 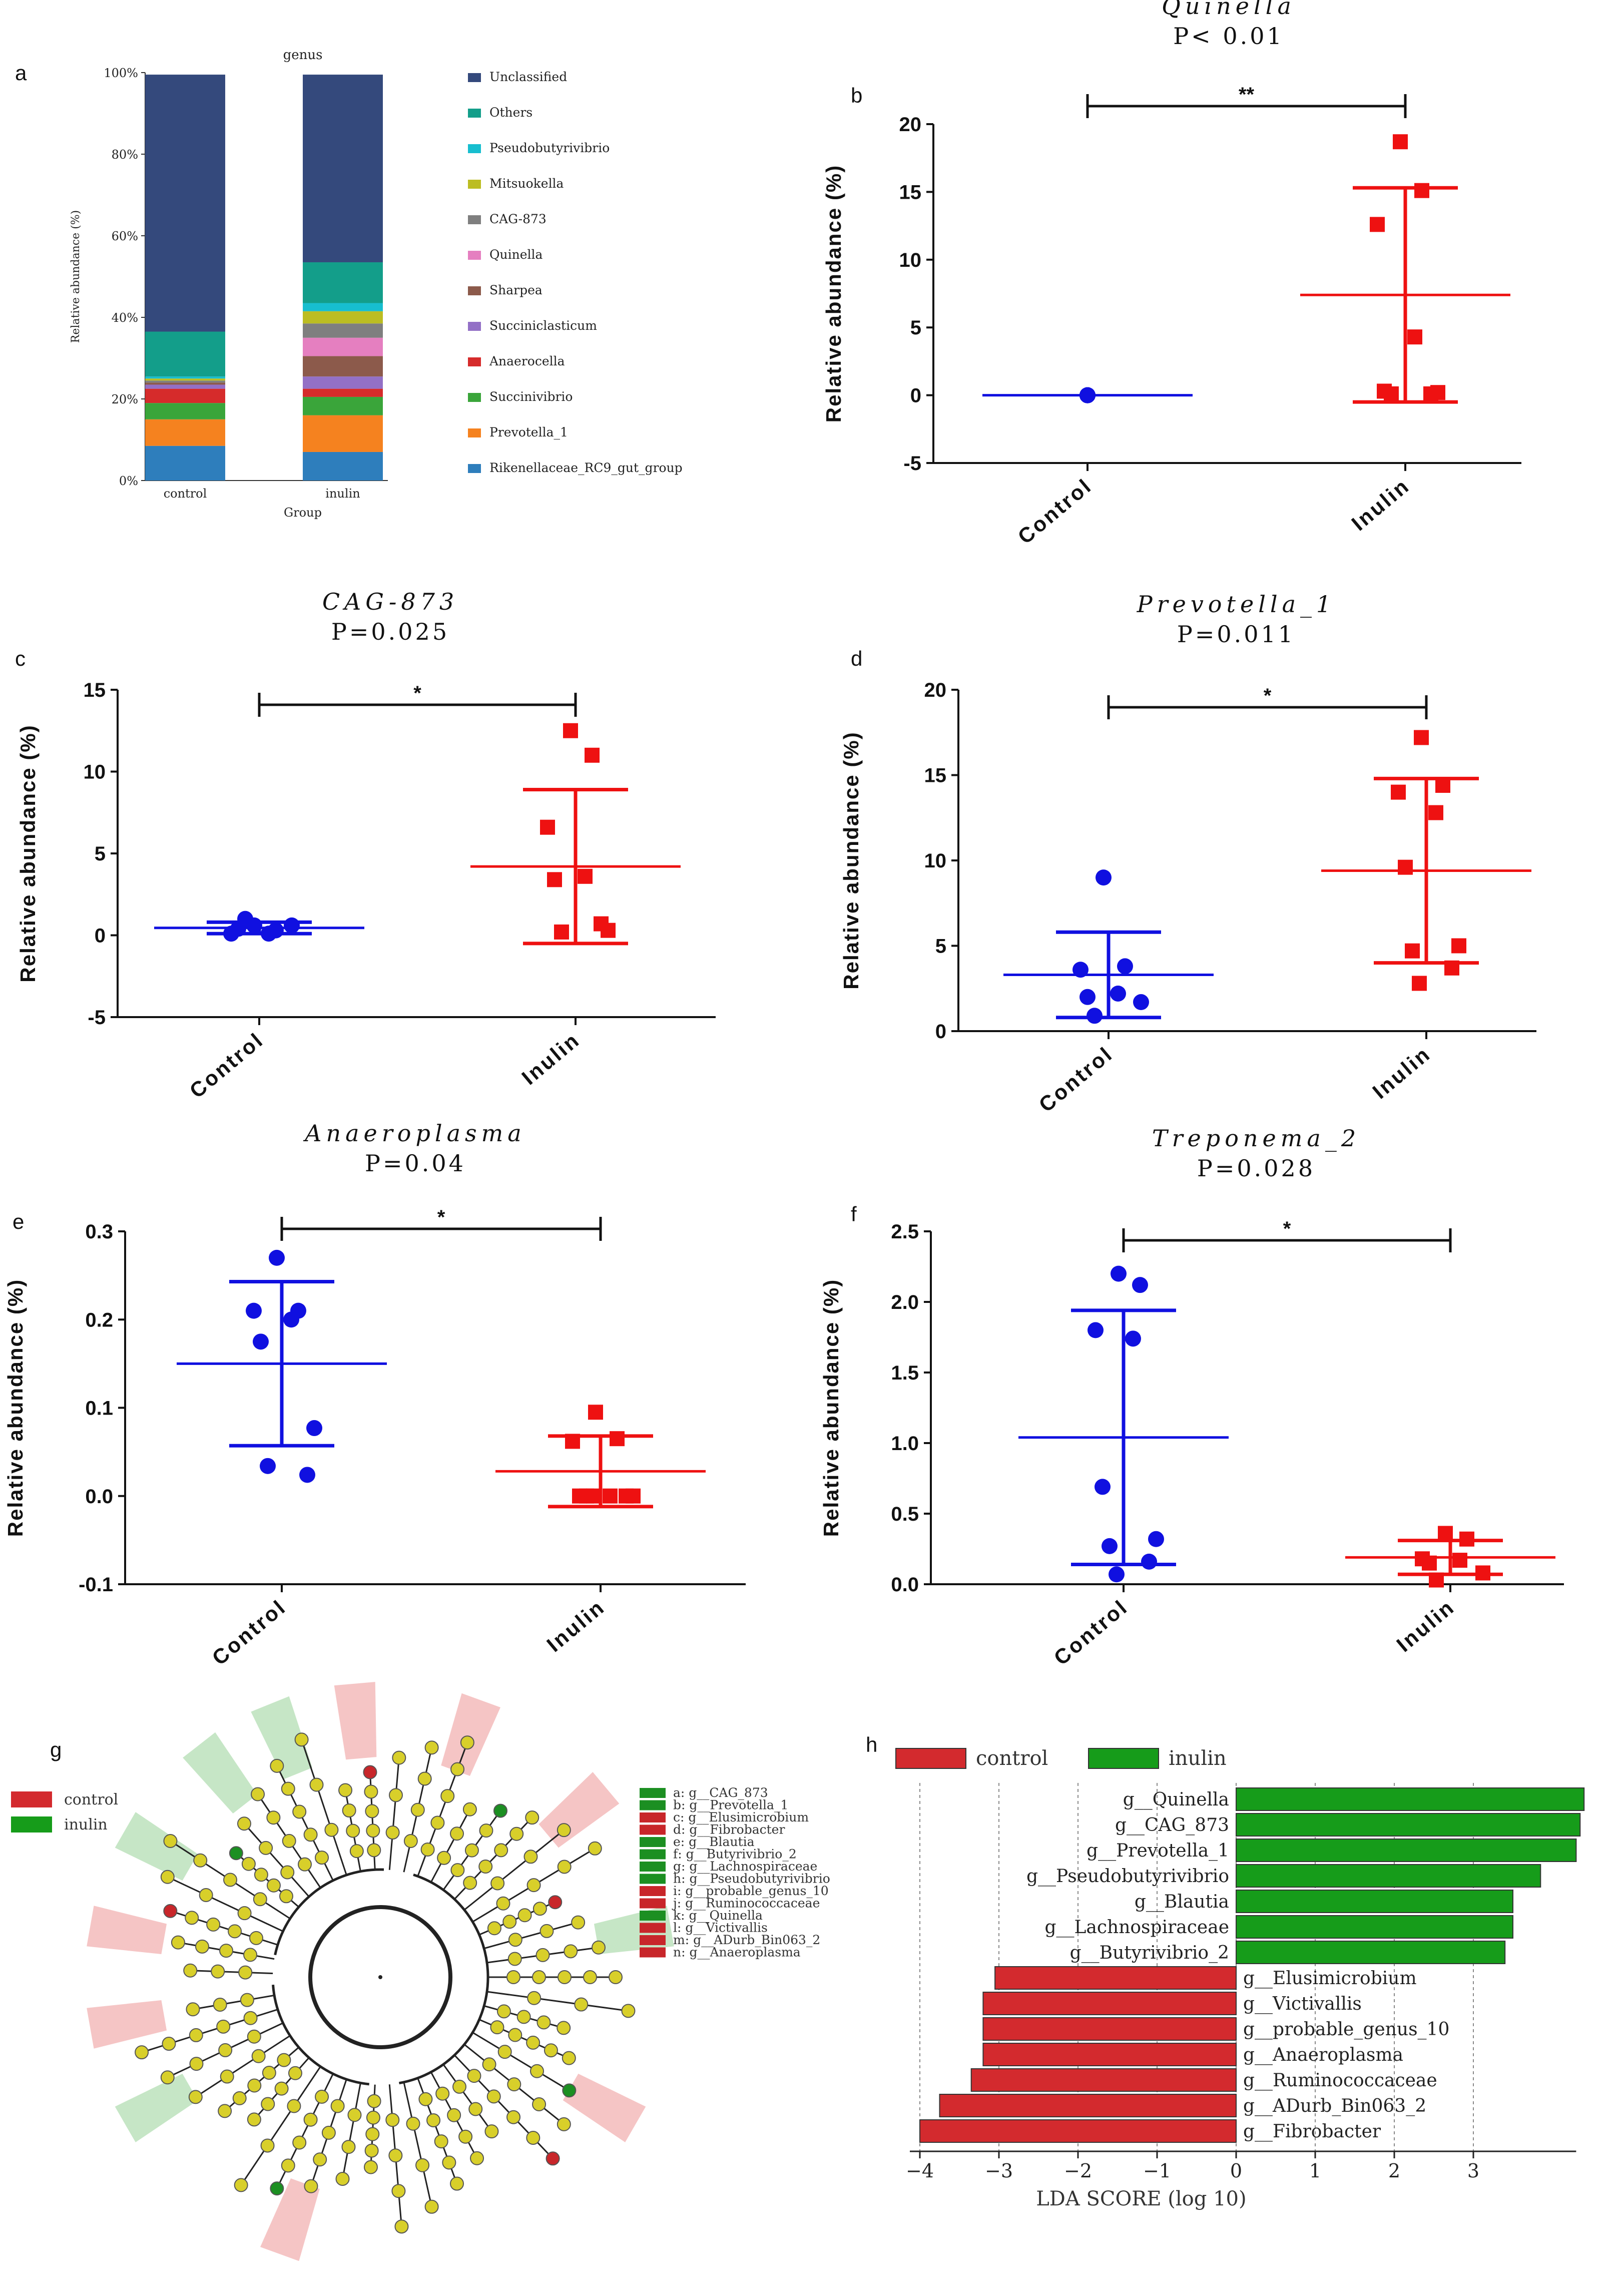 I want to click on clade-sector-inulin, so click(x=156, y=2107).